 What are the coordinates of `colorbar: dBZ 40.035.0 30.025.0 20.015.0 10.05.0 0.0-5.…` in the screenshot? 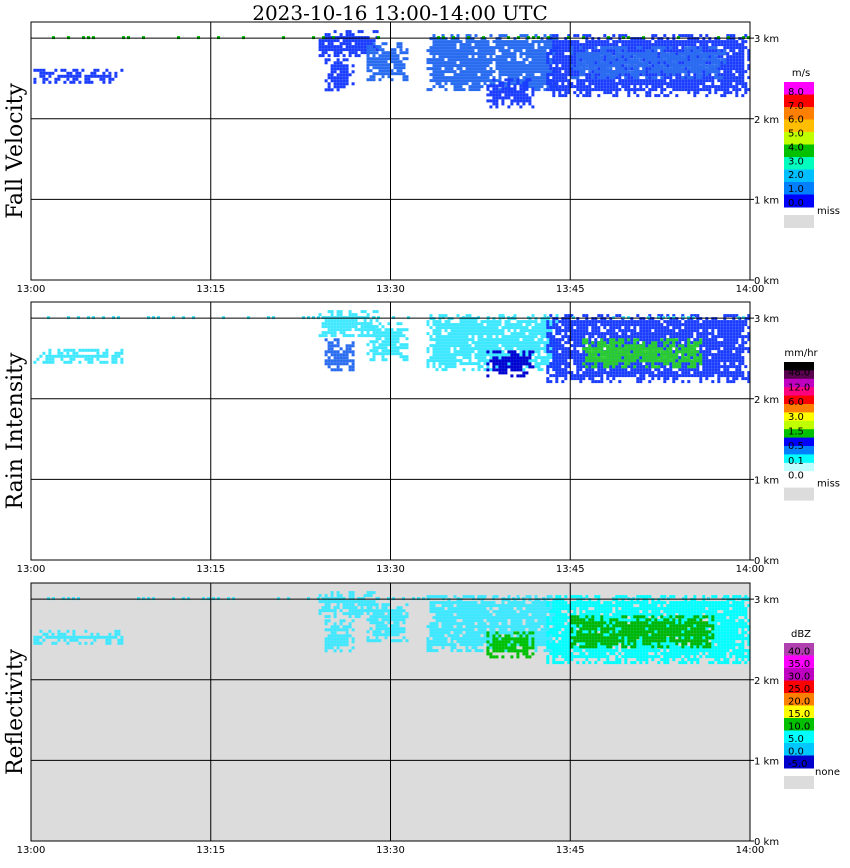 It's located at (812, 709).